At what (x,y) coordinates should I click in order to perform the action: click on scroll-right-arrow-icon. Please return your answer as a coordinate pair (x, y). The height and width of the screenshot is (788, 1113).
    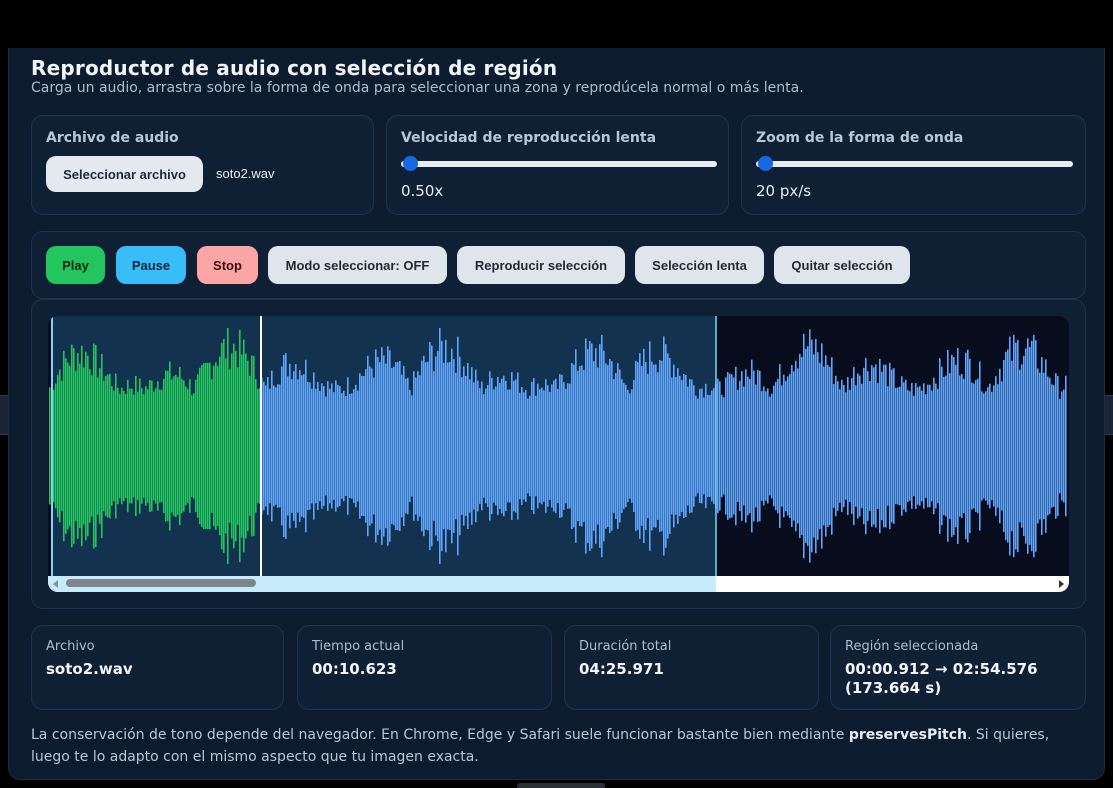
    Looking at the image, I should click on (1061, 584).